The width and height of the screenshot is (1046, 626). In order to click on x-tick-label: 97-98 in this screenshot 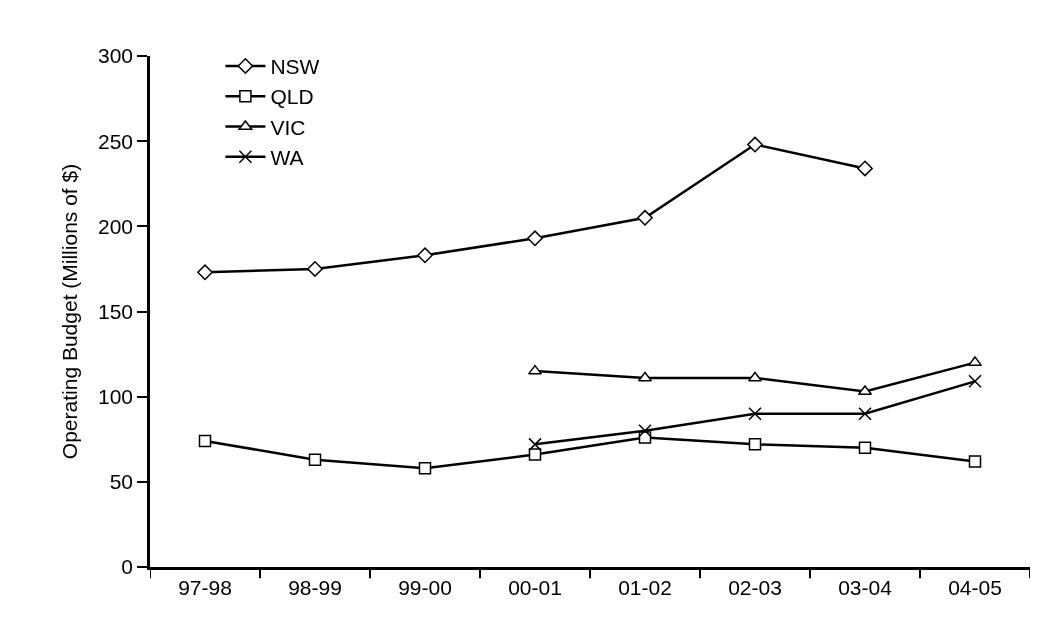, I will do `click(205, 587)`.